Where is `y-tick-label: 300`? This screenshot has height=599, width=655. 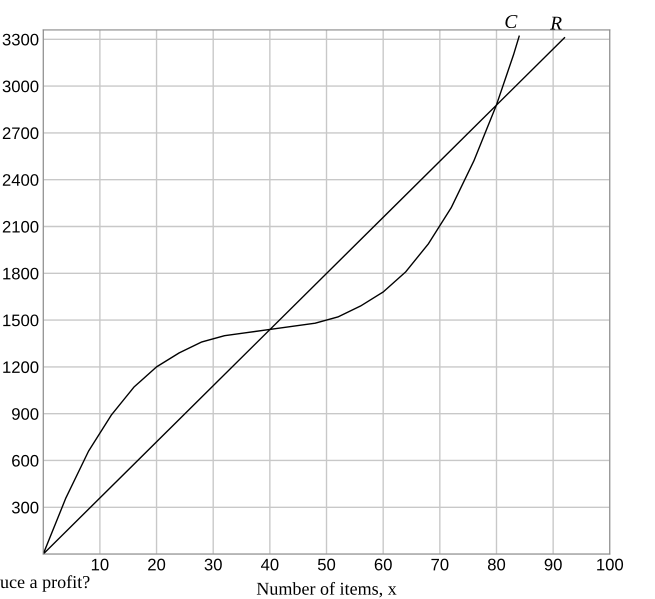
y-tick-label: 300 is located at coordinates (25, 508).